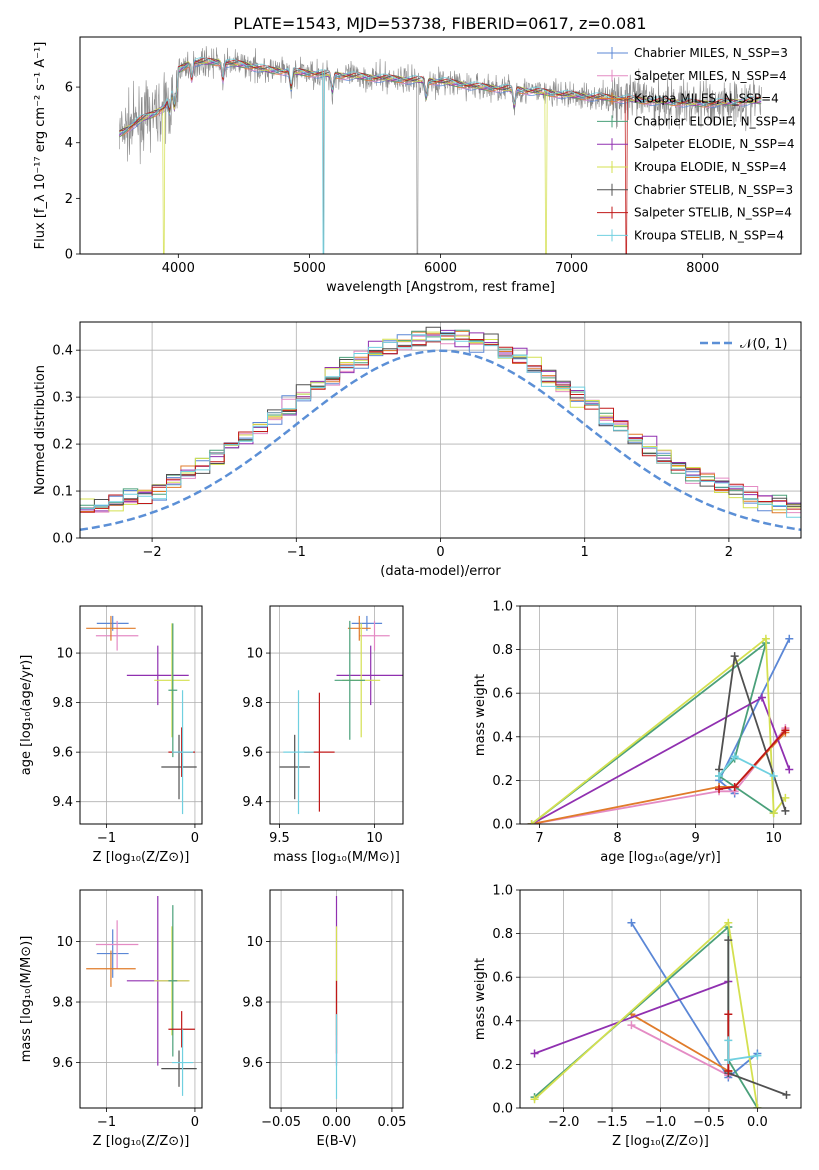  I want to click on x-tick-label: 9, so click(695, 838).